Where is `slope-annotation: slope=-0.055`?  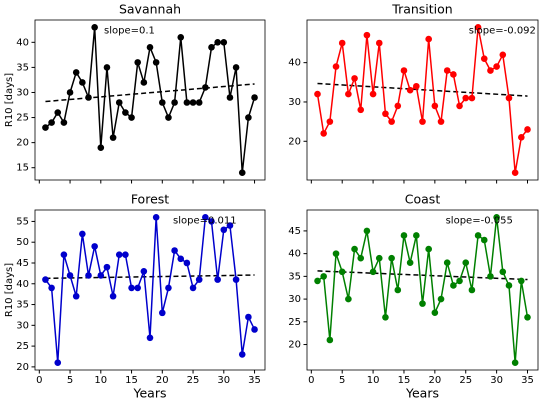 slope-annotation: slope=-0.055 is located at coordinates (479, 220).